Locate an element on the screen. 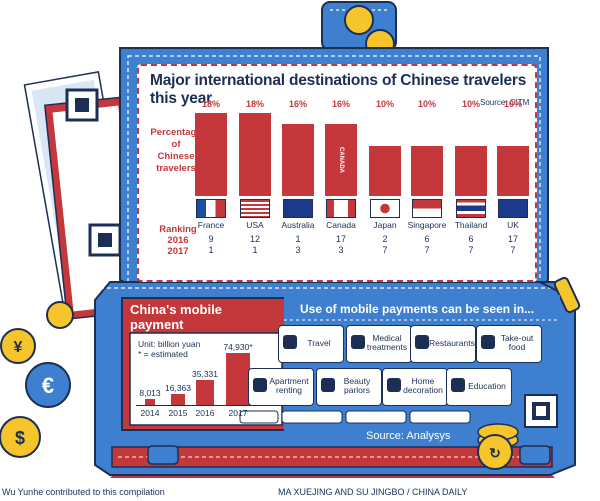 The image size is (600, 501). payment-title-line: market transactions is located at coordinates (192, 339).